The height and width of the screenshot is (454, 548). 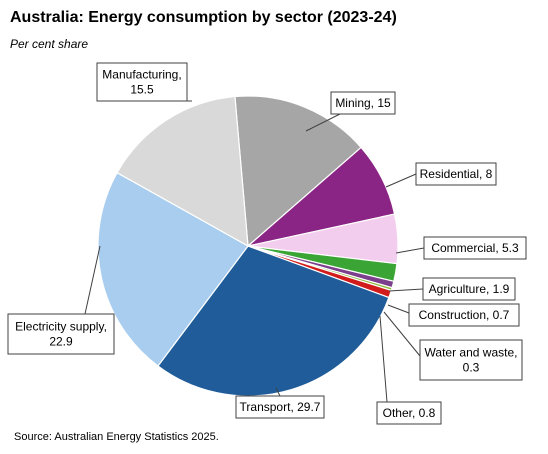 What do you see at coordinates (298, 171) in the screenshot?
I see `slice-mining` at bounding box center [298, 171].